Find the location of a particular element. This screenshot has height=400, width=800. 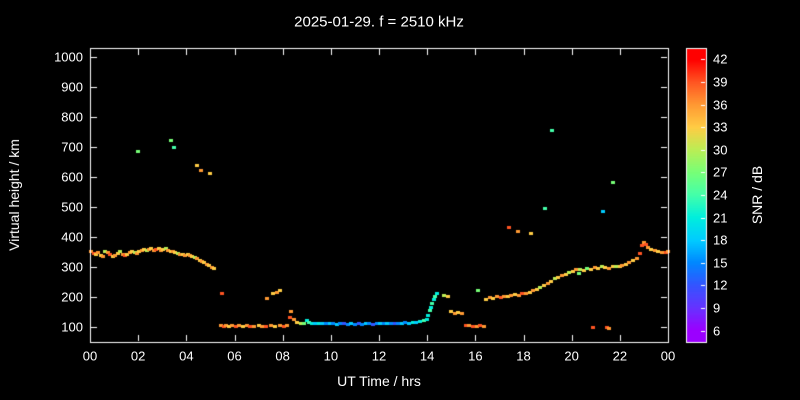

colorbar-tick-label: 15 is located at coordinates (720, 263).